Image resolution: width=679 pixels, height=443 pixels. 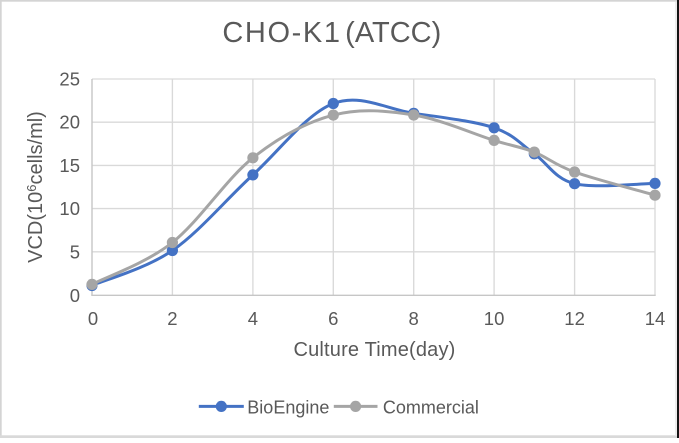 I want to click on svg-text: Culture Time(day), so click(x=375, y=350).